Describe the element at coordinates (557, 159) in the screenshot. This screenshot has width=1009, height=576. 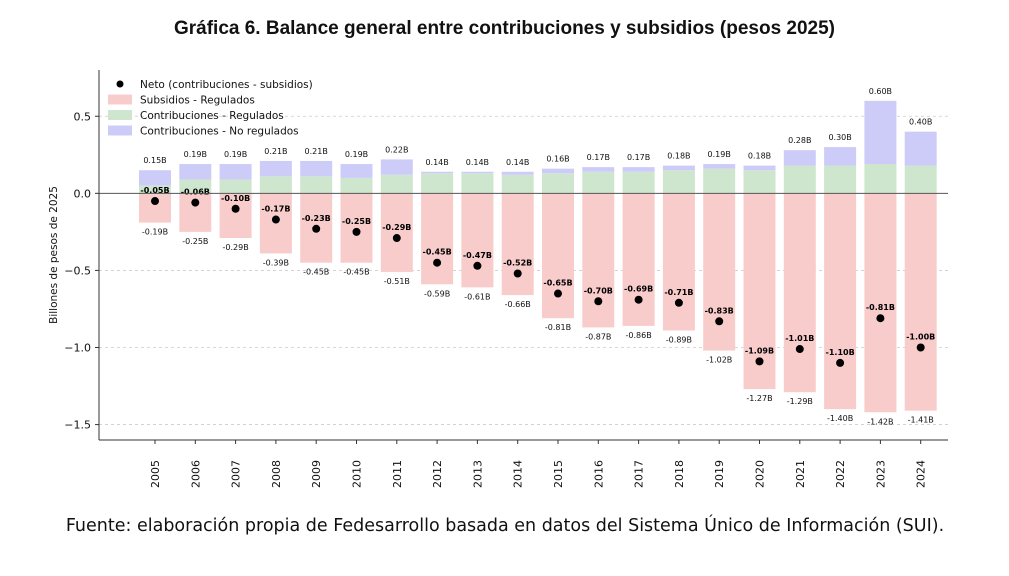
I see `contribution-total-label: 0.16B` at that location.